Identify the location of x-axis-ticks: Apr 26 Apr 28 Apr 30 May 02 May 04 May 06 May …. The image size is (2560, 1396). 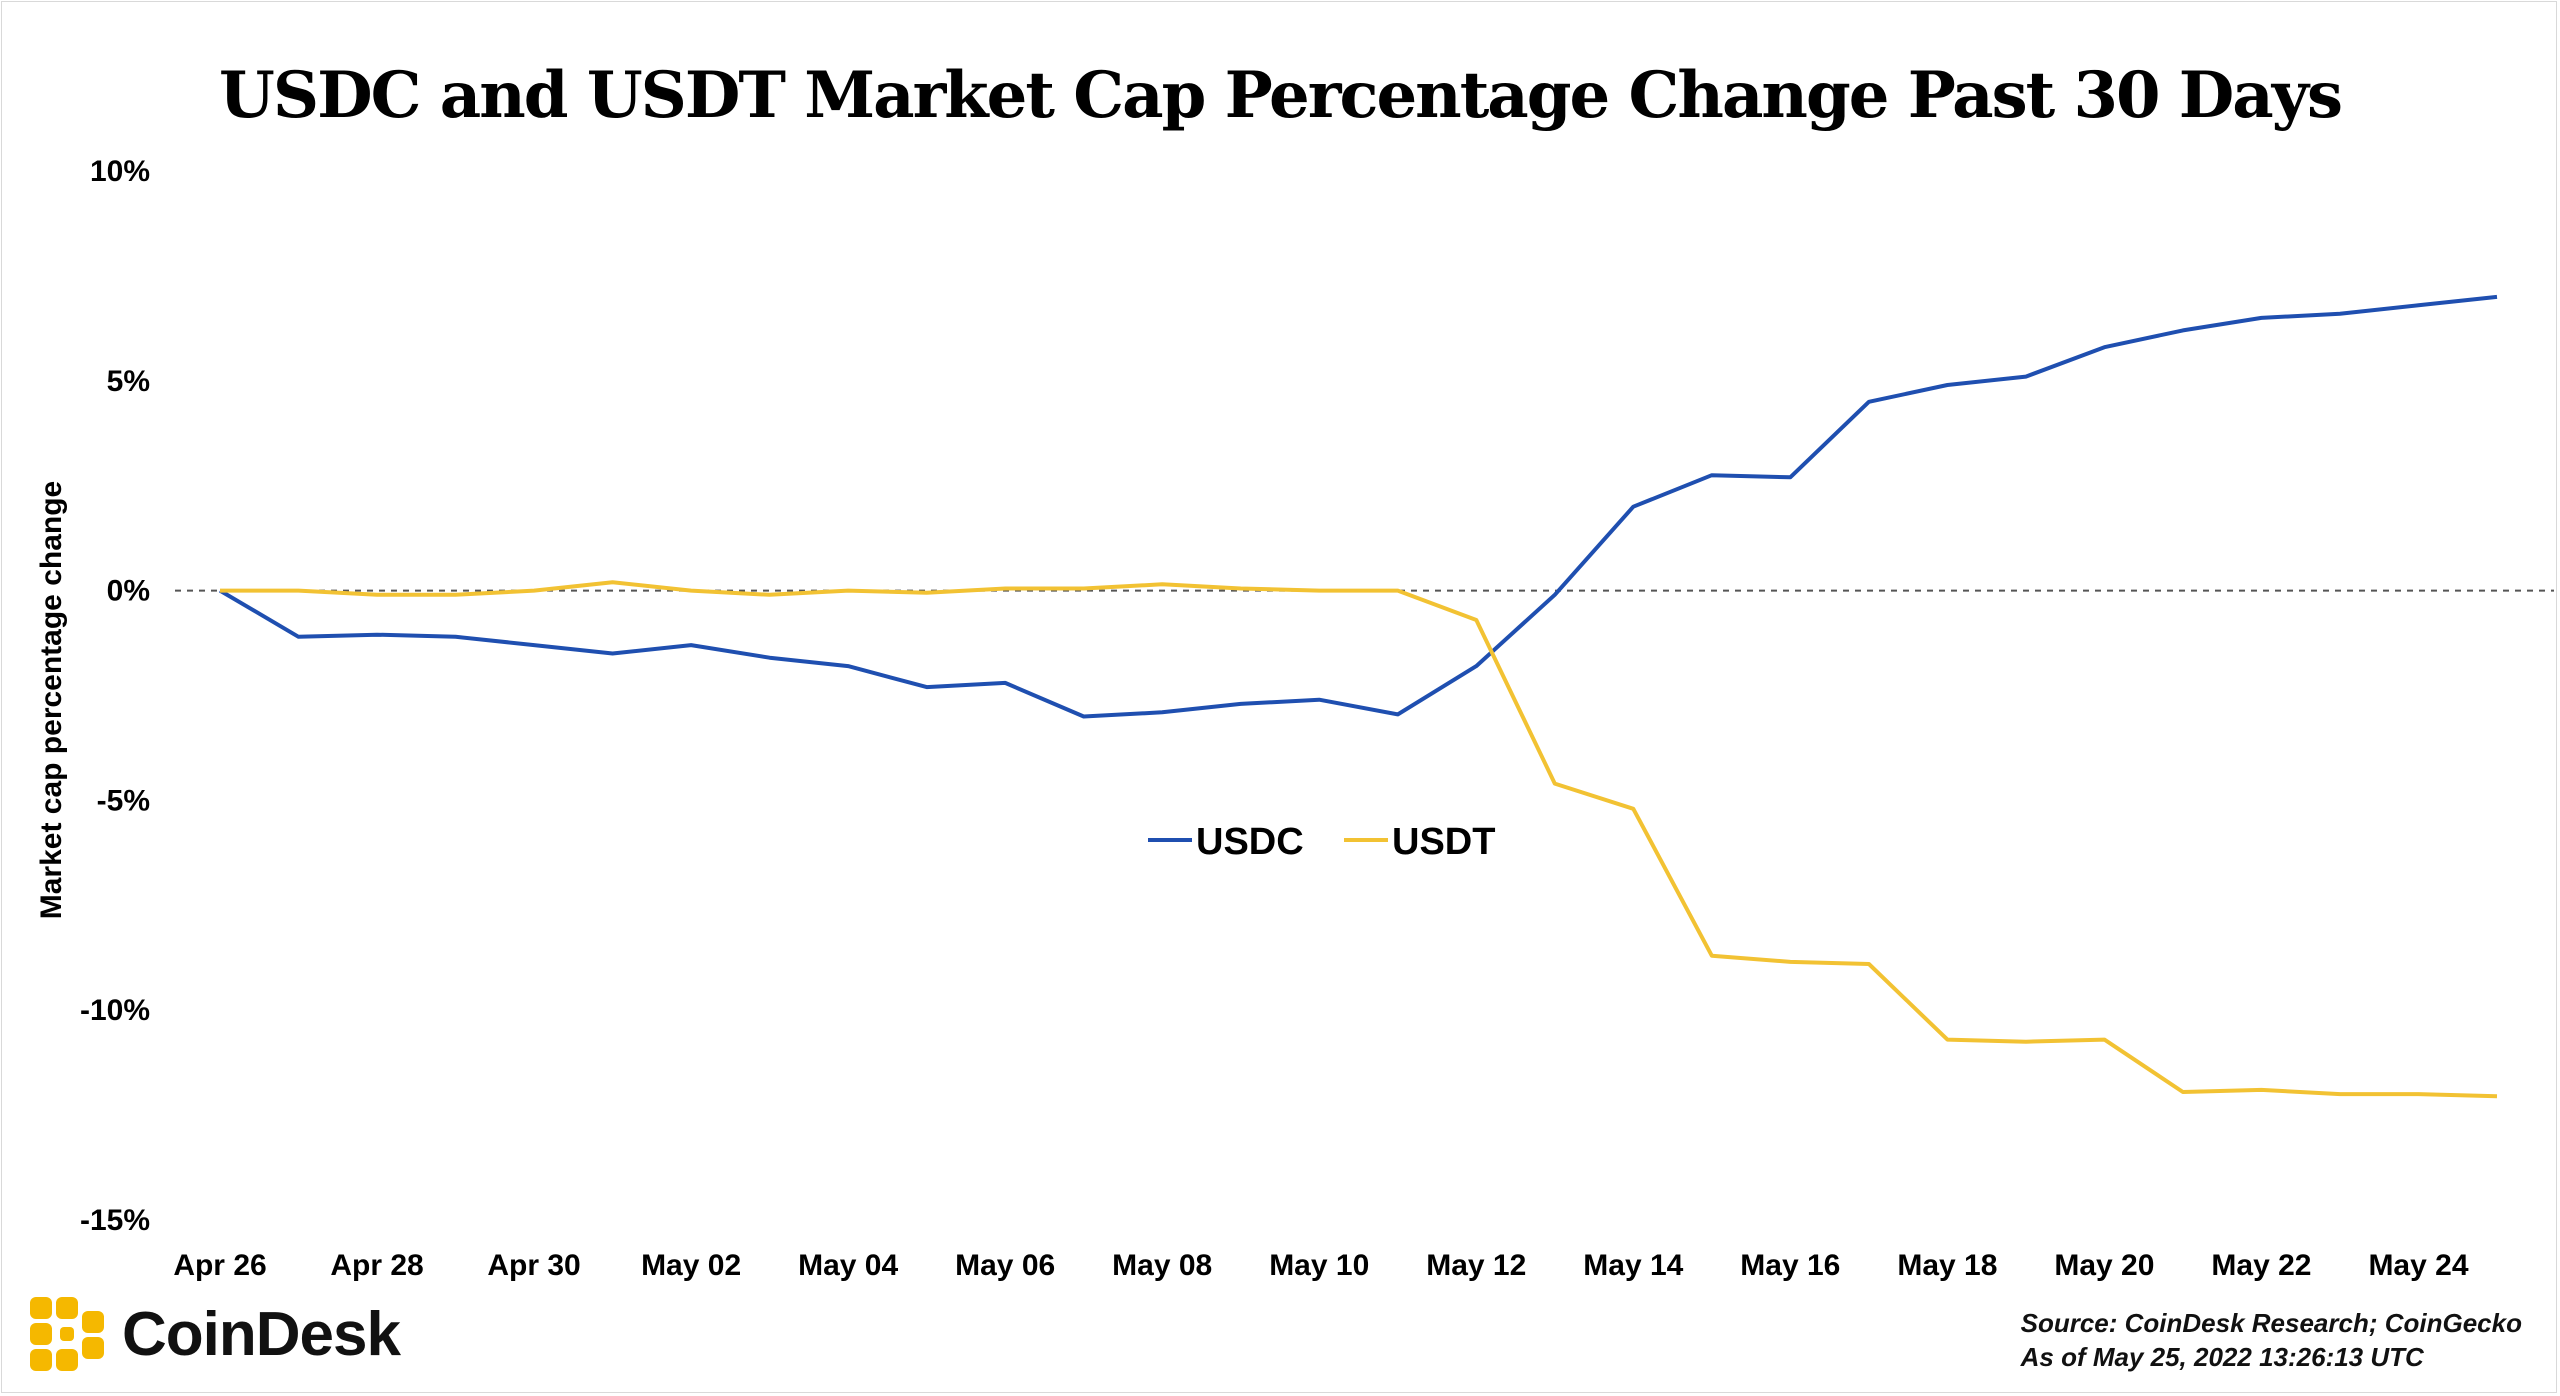
(1321, 1265).